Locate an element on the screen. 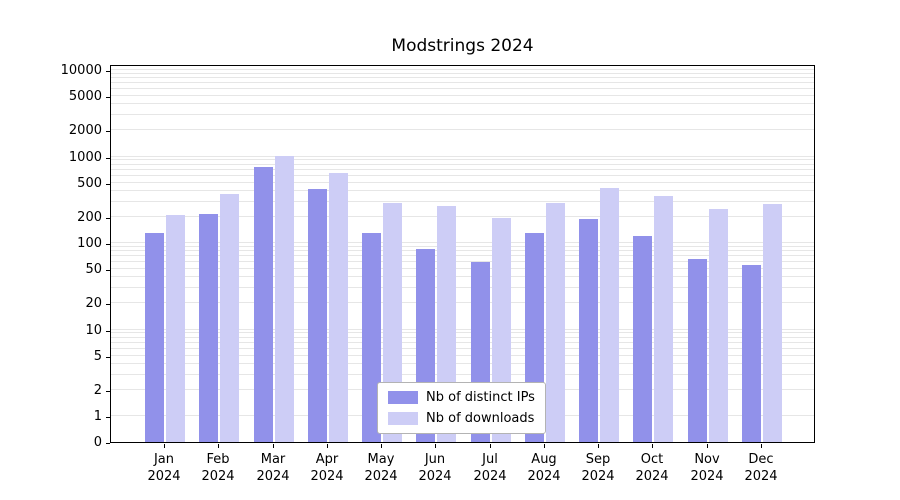  legend: Nb of distinct IPs Nb of downloads is located at coordinates (461, 408).